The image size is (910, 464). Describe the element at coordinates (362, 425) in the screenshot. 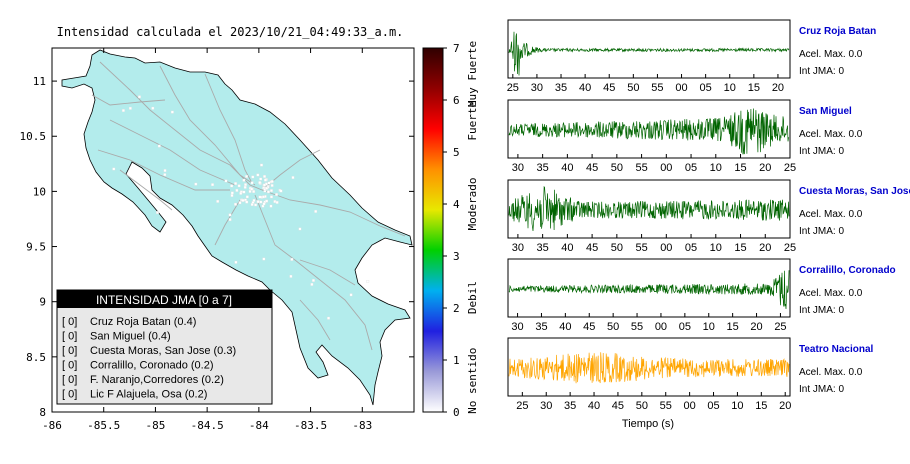

I see `map-x-tick-label: -83` at that location.